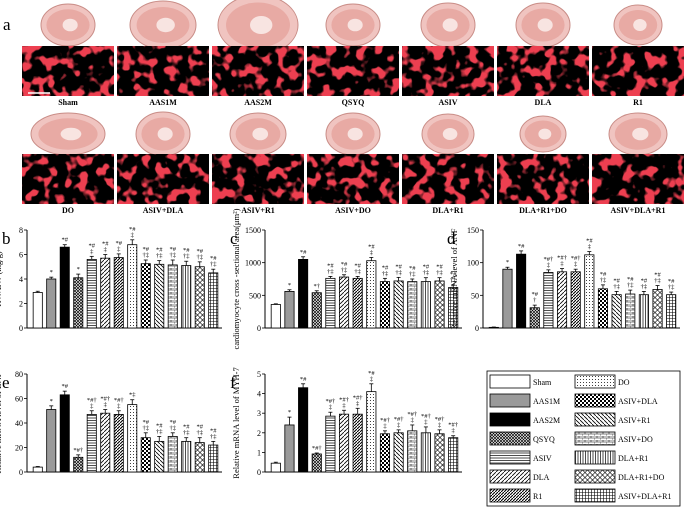 The width and height of the screenshot is (685, 511). What do you see at coordinates (21, 304) in the screenshot?
I see `y-tick-label: 2` at bounding box center [21, 304].